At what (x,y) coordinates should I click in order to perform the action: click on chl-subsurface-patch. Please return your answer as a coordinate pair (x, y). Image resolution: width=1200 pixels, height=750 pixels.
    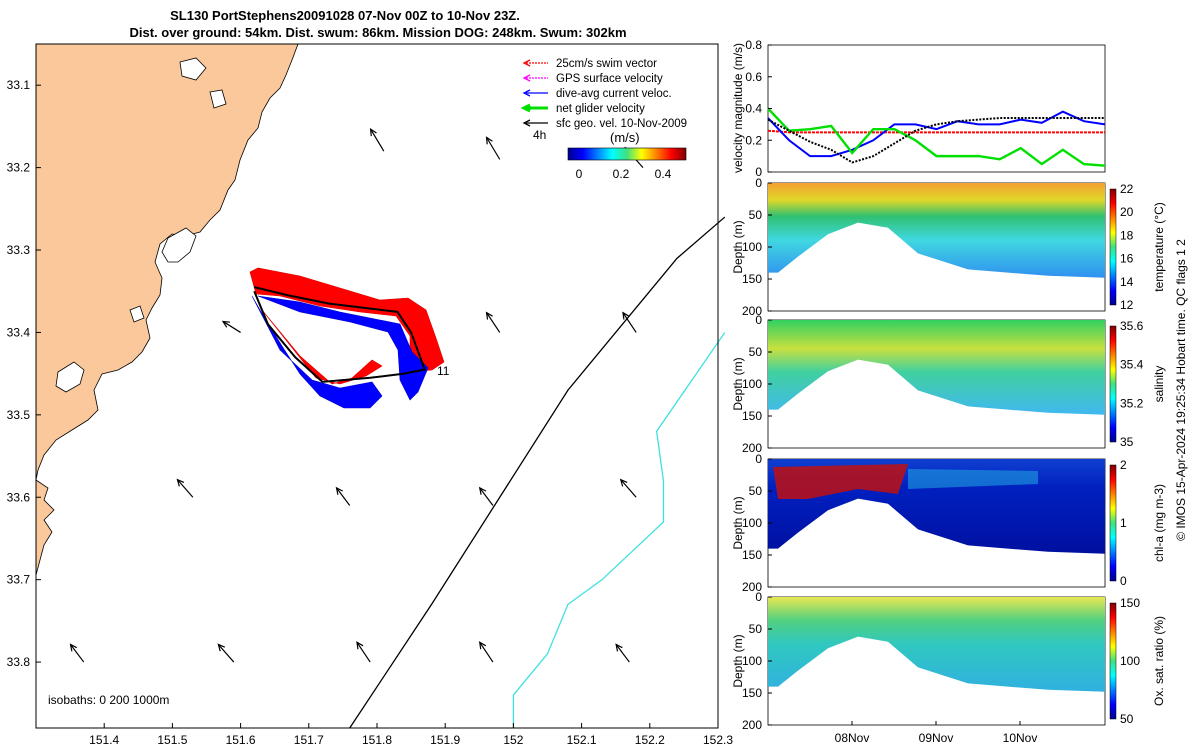
    Looking at the image, I should click on (973, 479).